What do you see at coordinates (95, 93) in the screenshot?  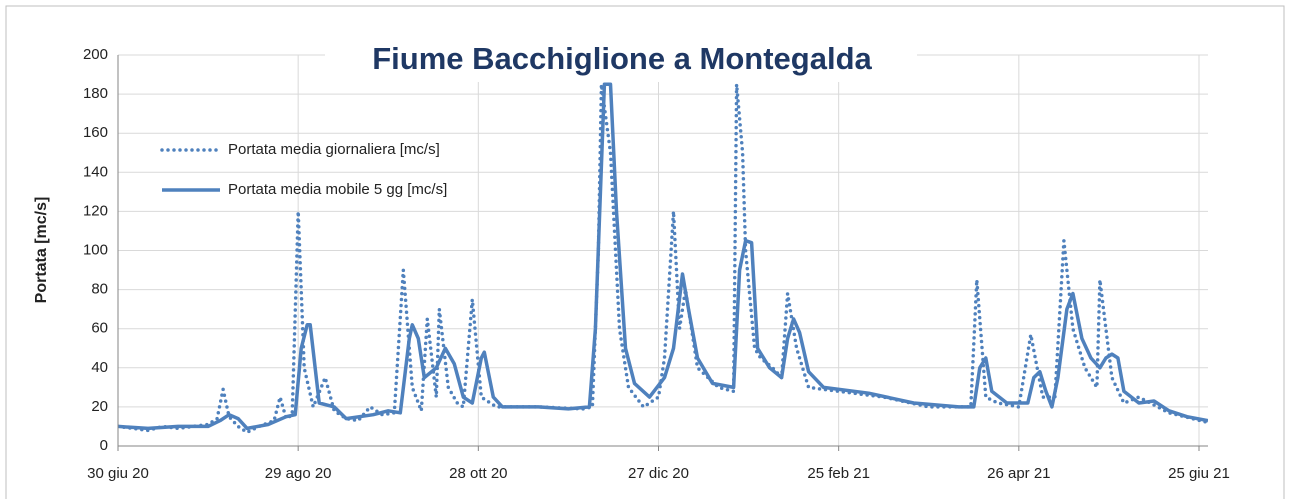 I see `y-tick-label: 180` at bounding box center [95, 93].